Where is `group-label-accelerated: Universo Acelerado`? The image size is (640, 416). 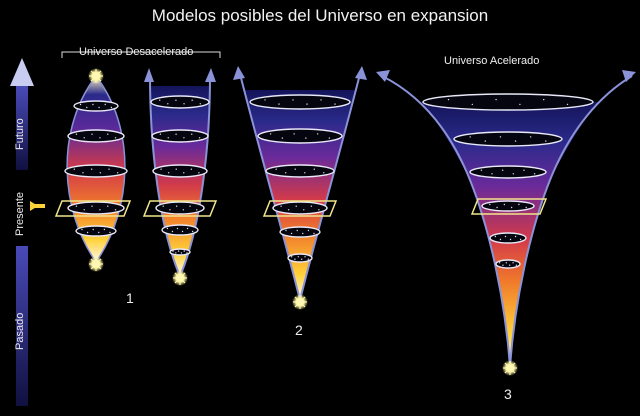 group-label-accelerated: Universo Acelerado is located at coordinates (492, 61).